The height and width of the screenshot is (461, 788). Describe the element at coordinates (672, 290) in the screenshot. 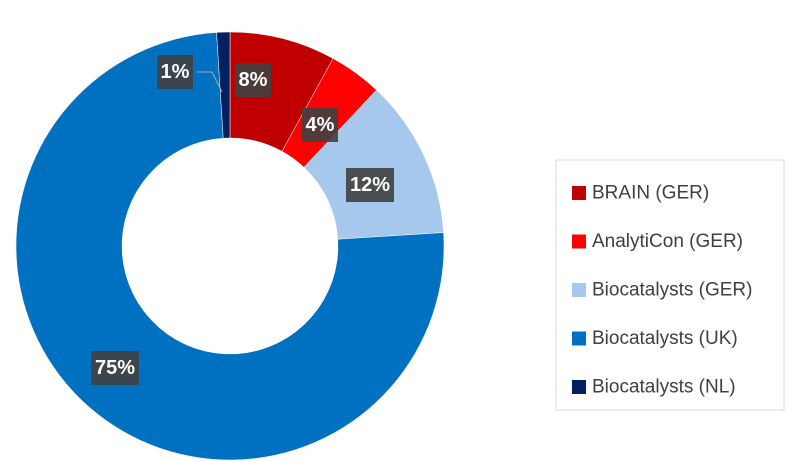

I see `legend-label: Biocatalysts (GER)` at that location.